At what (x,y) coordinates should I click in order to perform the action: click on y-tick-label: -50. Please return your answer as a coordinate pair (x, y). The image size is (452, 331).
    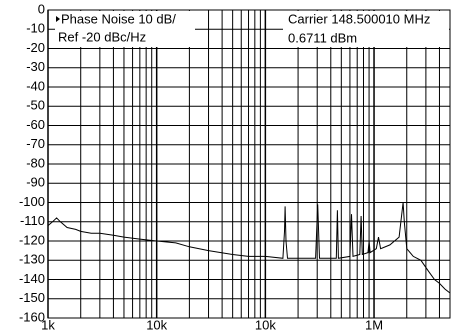
    Looking at the image, I should click on (35, 105).